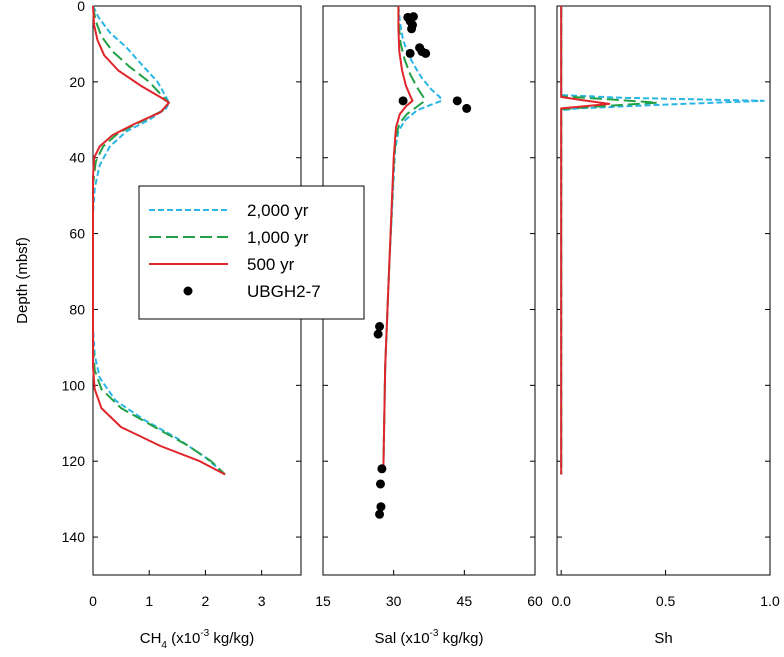  What do you see at coordinates (770, 601) in the screenshot?
I see `x-tick-label: 1.0` at bounding box center [770, 601].